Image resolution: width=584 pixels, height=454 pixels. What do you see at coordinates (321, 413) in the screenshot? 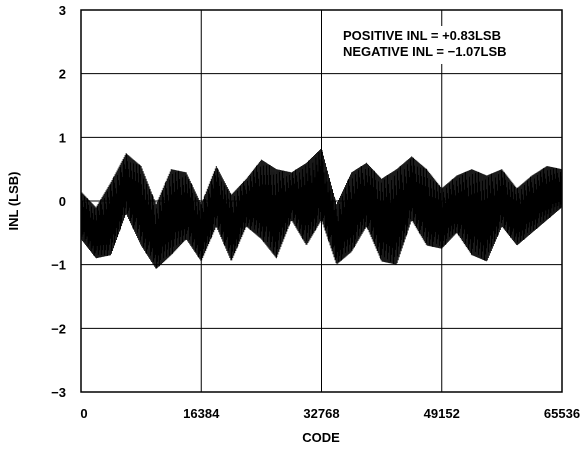
I see `x-tick-label: 32768` at bounding box center [321, 413].